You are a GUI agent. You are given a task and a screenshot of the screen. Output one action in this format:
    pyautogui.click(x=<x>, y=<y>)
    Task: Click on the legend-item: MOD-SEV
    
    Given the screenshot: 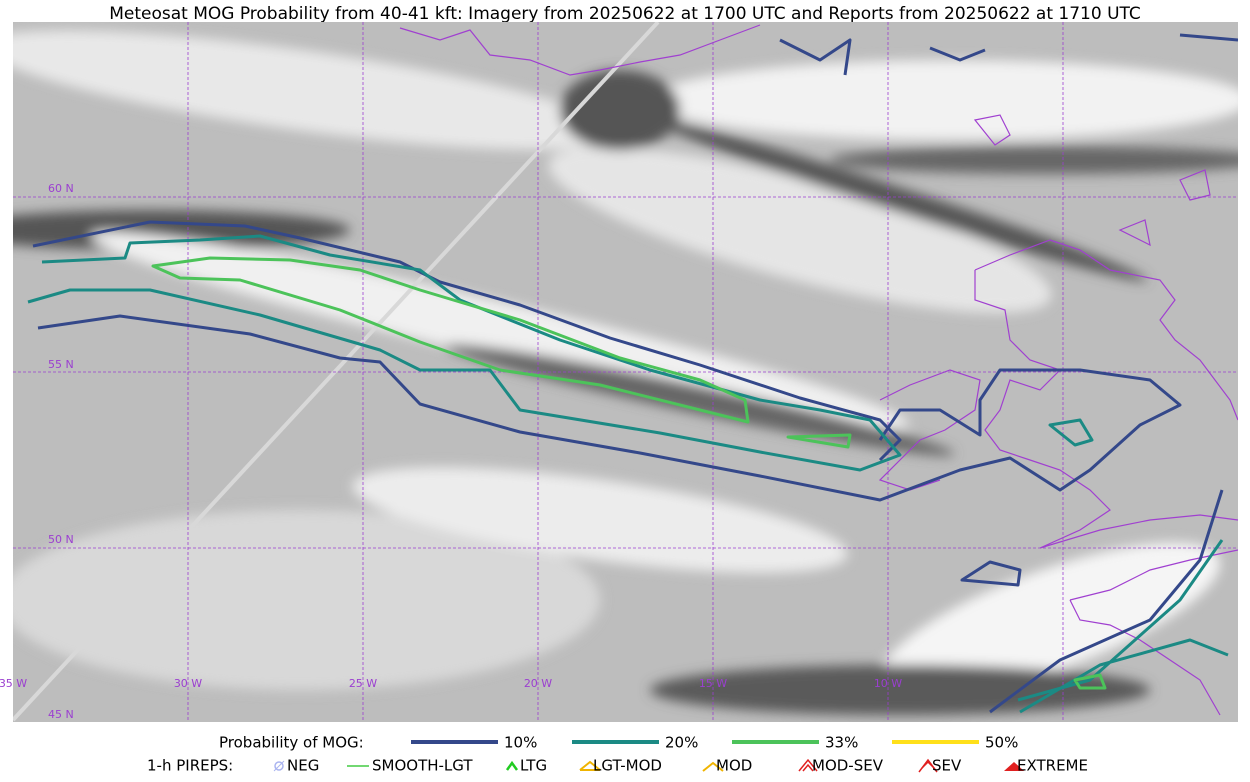 What is the action you would take?
    pyautogui.click(x=848, y=766)
    